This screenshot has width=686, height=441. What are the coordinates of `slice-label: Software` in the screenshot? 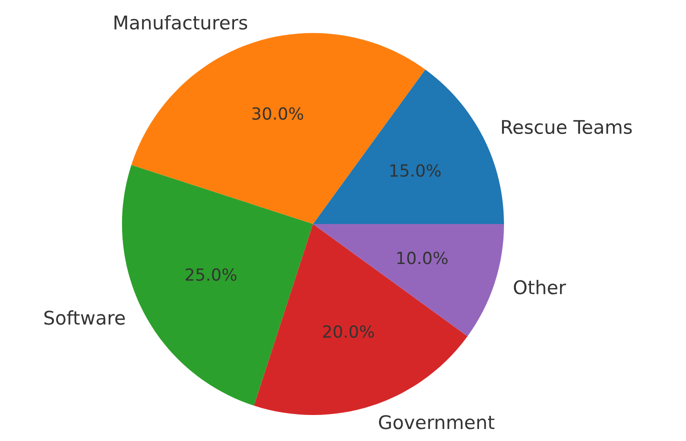 It's located at (84, 317).